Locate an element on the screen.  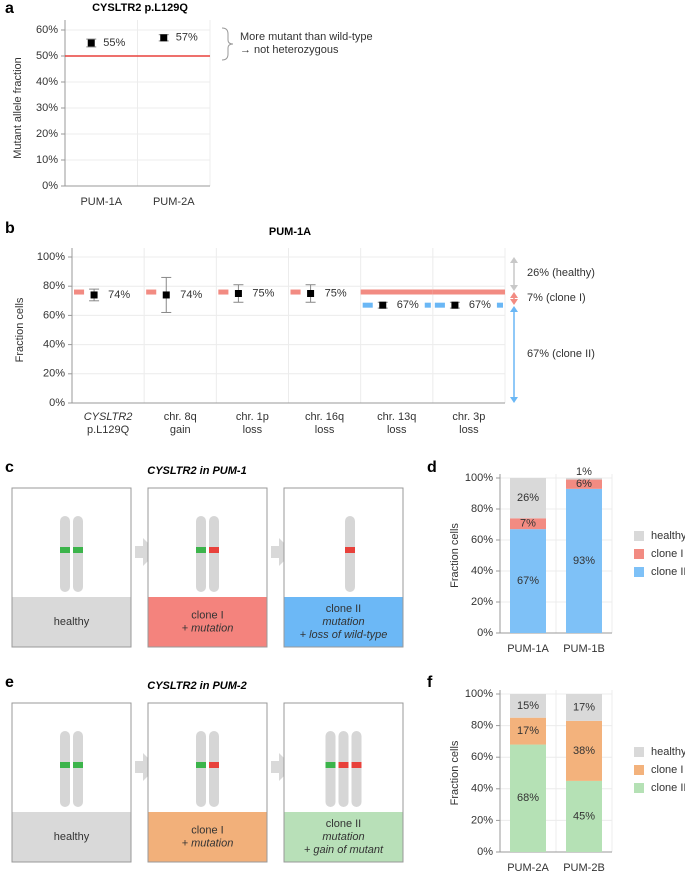
x-tick-label: p.L129Q is located at coordinates (108, 430).